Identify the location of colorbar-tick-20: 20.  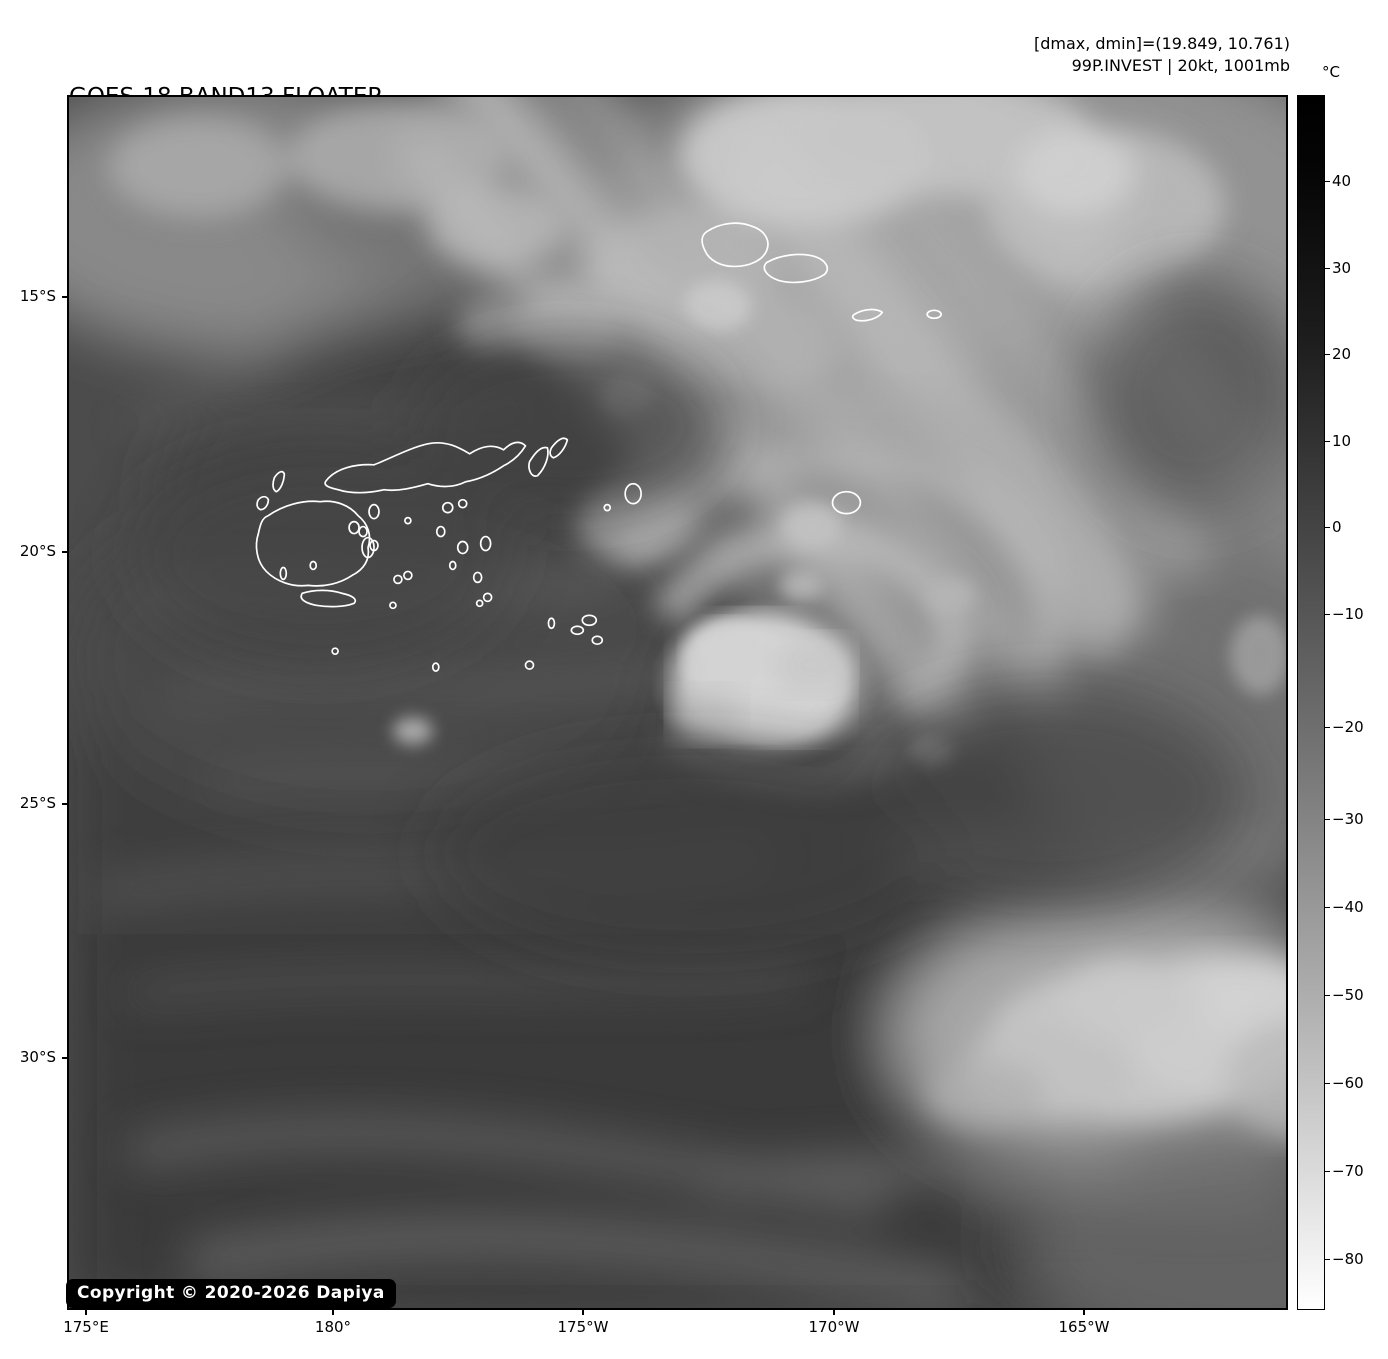
(1342, 354).